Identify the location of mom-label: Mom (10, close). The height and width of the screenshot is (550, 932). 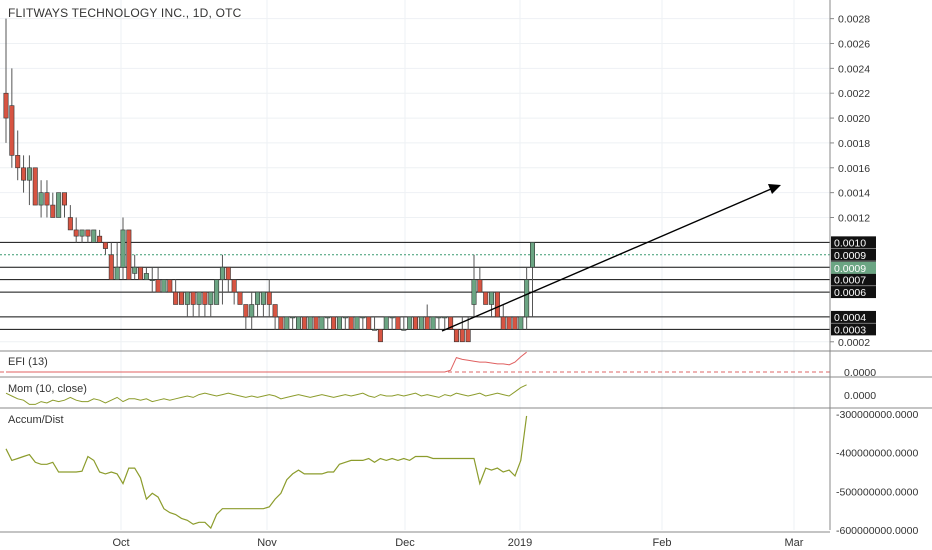
(47, 389).